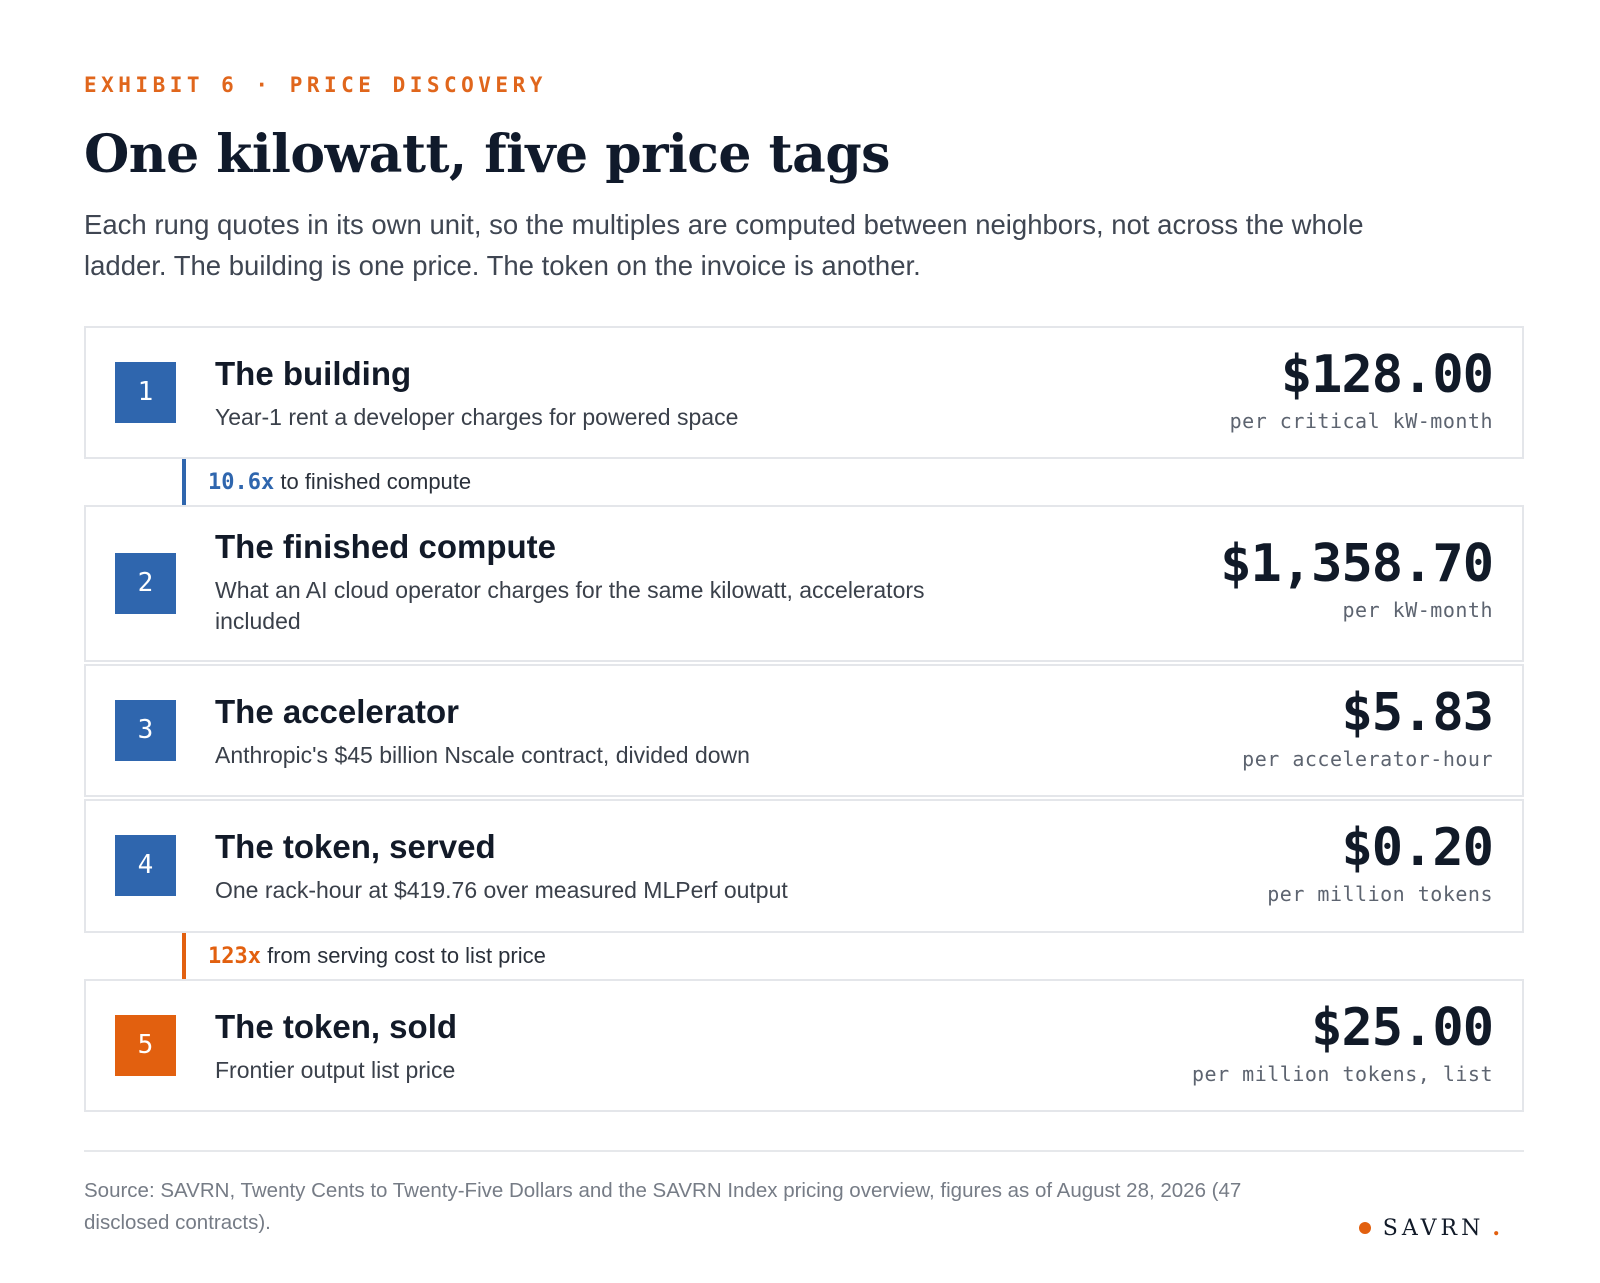  I want to click on rung-title: The building, so click(313, 373).